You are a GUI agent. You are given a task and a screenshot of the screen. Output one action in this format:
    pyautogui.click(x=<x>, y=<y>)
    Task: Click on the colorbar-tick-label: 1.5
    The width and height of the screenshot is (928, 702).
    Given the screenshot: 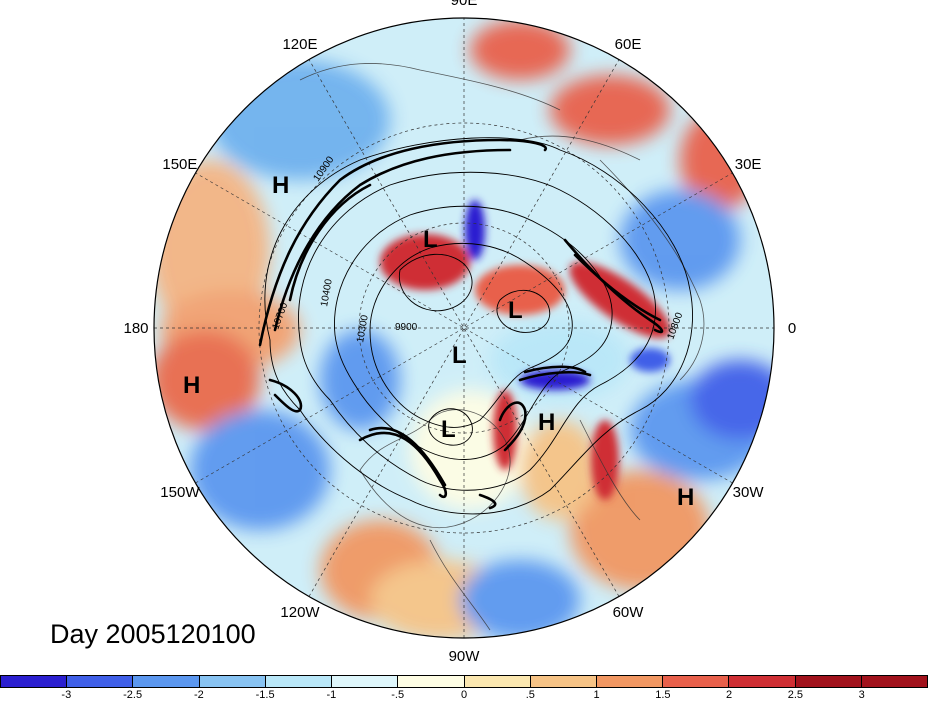 What is the action you would take?
    pyautogui.click(x=663, y=695)
    